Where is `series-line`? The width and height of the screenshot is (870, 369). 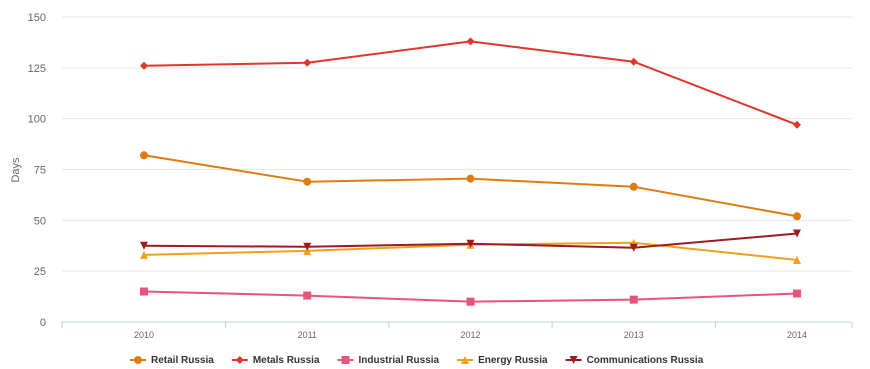 series-line is located at coordinates (470, 186).